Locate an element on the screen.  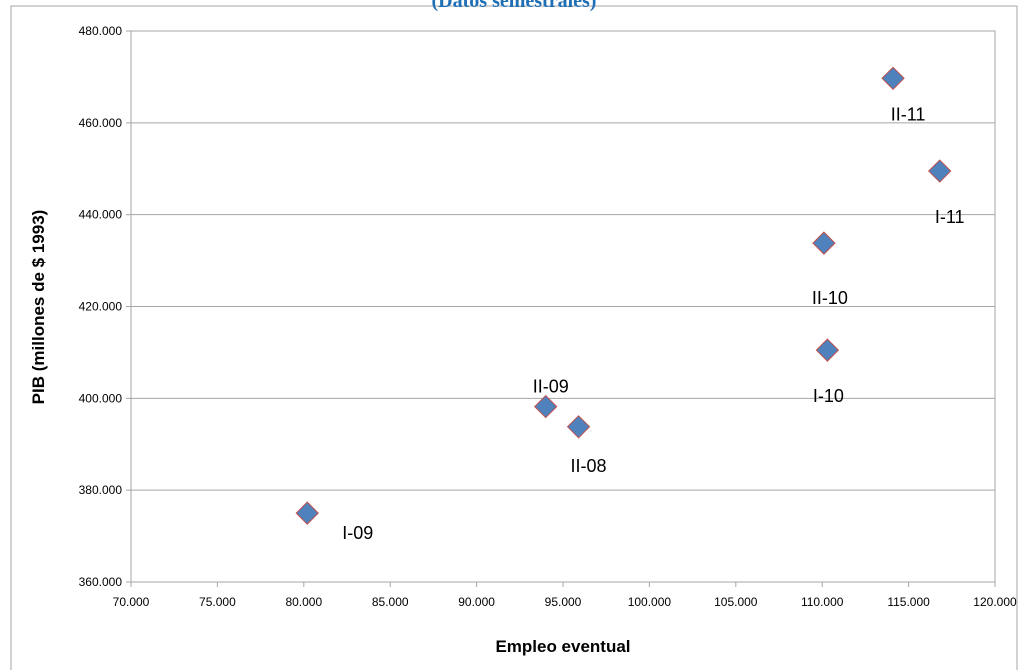
y-tick-label: 400.000 is located at coordinates (101, 398).